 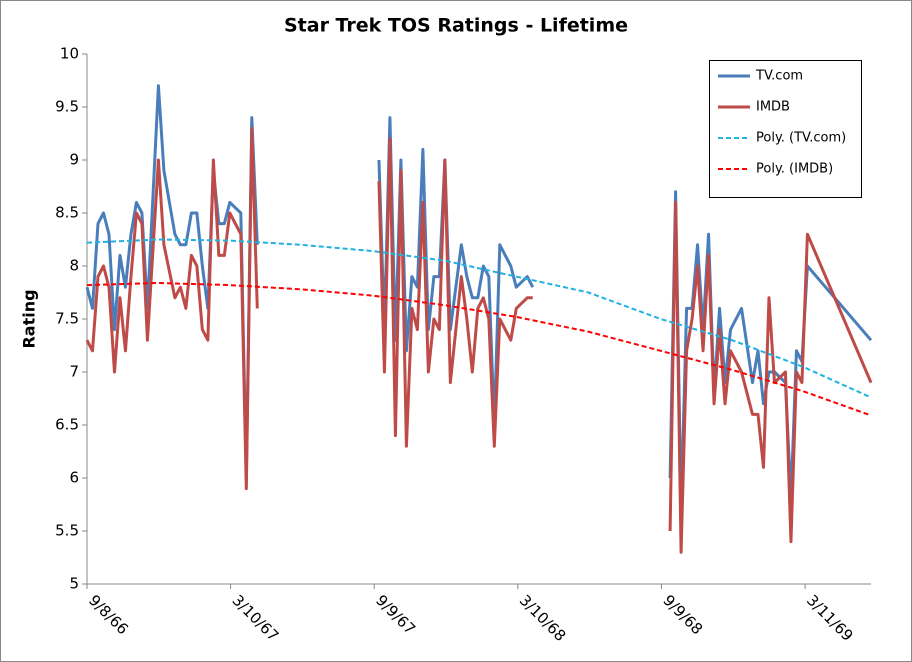 I want to click on y-tick-label: 8, so click(x=74, y=266).